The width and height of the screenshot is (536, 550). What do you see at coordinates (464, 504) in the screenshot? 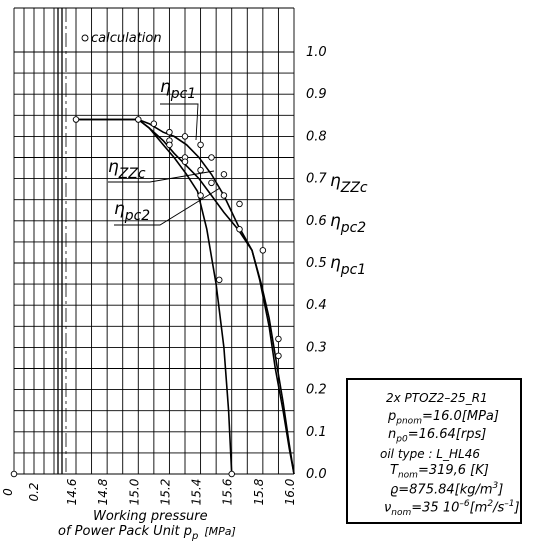
I see `info-nu-exp: –6` at bounding box center [464, 504].